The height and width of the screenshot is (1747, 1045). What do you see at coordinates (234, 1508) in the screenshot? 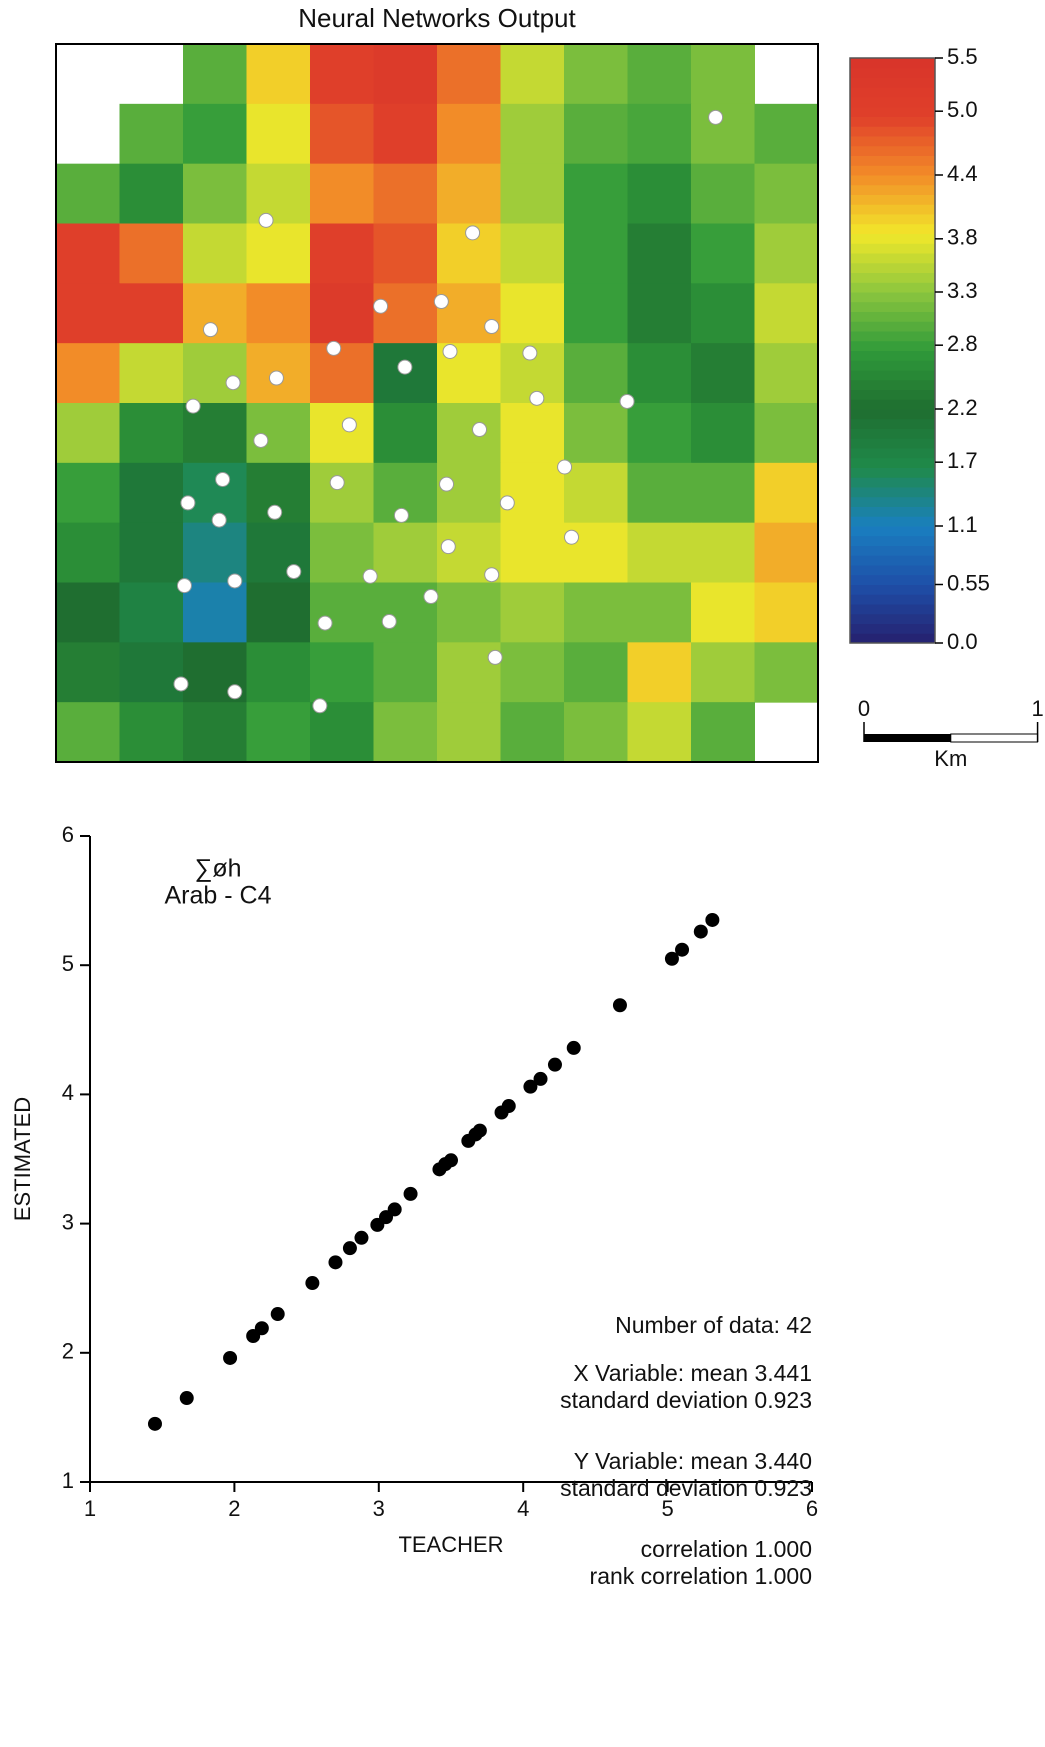
I see `x-tick-label: 2` at bounding box center [234, 1508].